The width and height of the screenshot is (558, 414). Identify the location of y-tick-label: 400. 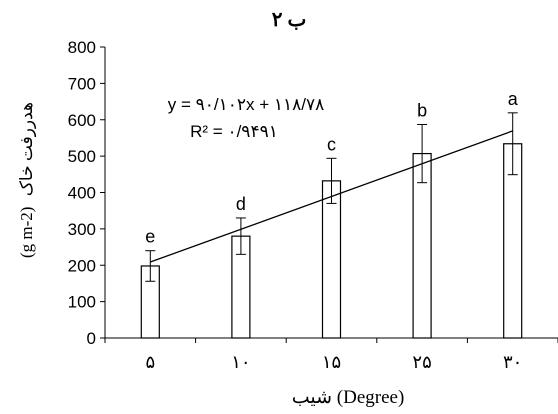
(82, 193).